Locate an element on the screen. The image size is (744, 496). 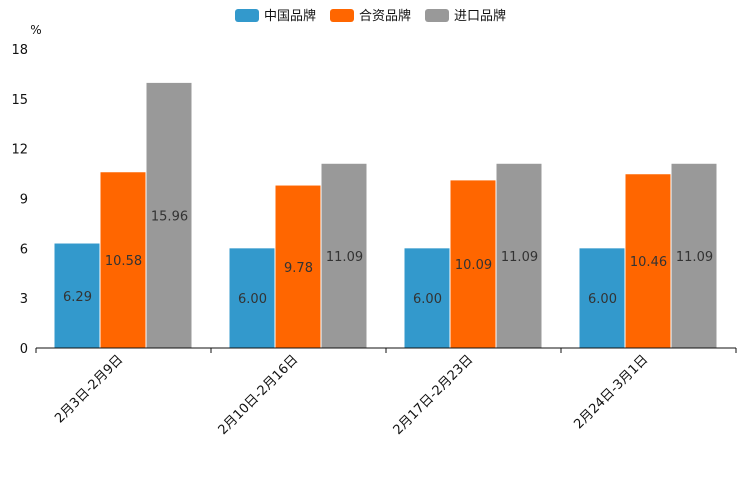
y-tick-label: 9 is located at coordinates (24, 200).